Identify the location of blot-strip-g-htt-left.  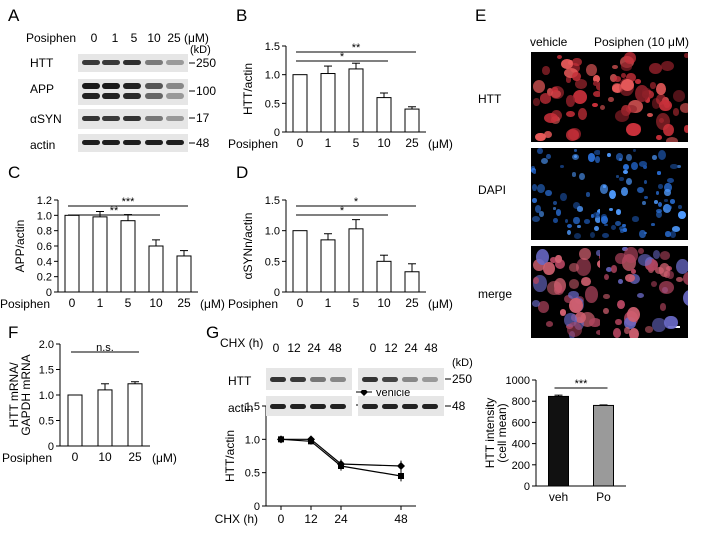
(309, 379).